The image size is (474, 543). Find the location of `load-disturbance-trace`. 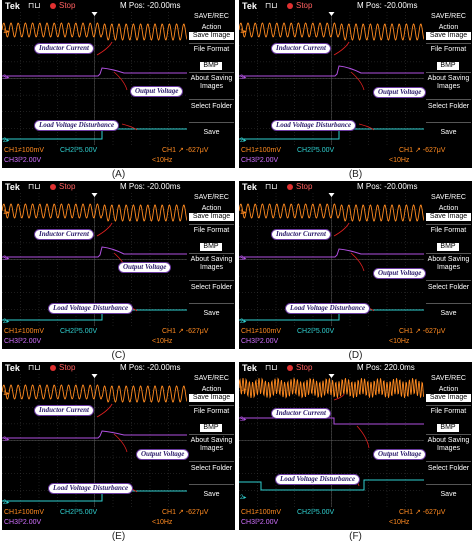

load-disturbance-trace is located at coordinates (331, 134).